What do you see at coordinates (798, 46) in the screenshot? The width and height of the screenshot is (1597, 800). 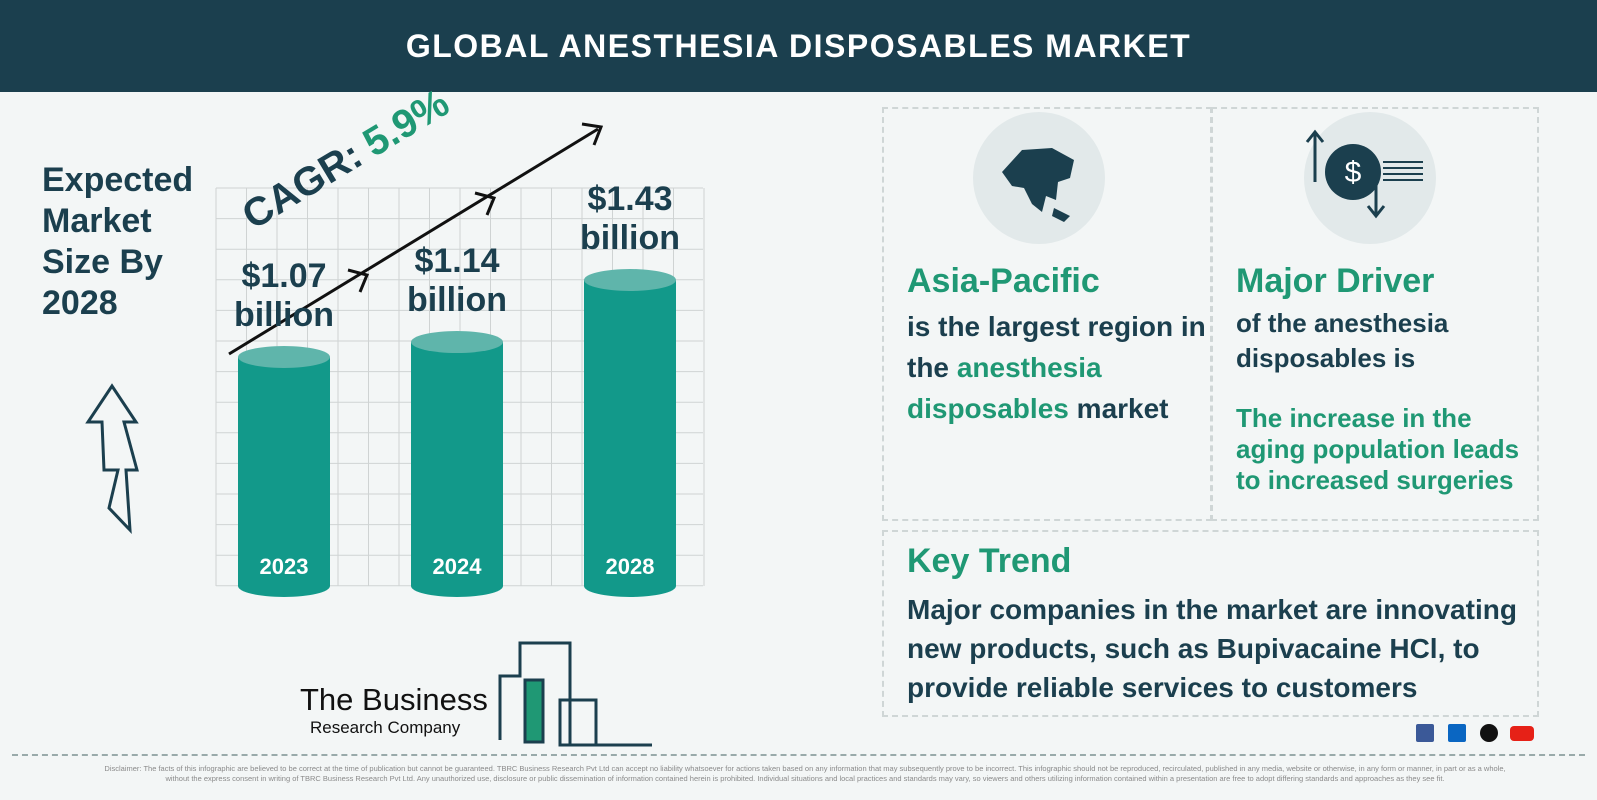 I see `header-title: GLOBAL ANESTHESIA DISPOSABLES MARKET` at bounding box center [798, 46].